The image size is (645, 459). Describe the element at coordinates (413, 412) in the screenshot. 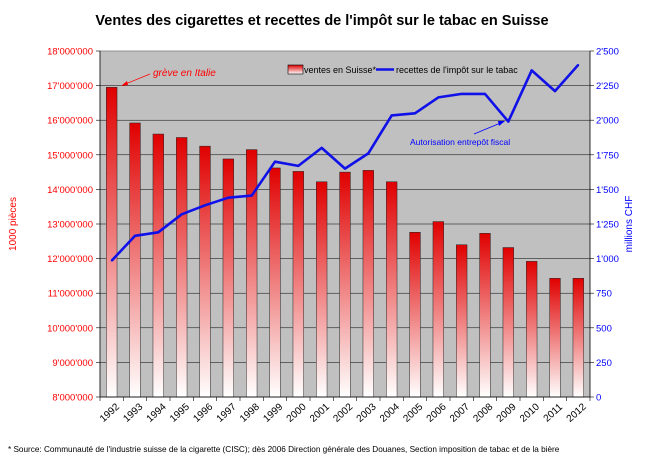

I see `x-tick-label: 2005` at that location.